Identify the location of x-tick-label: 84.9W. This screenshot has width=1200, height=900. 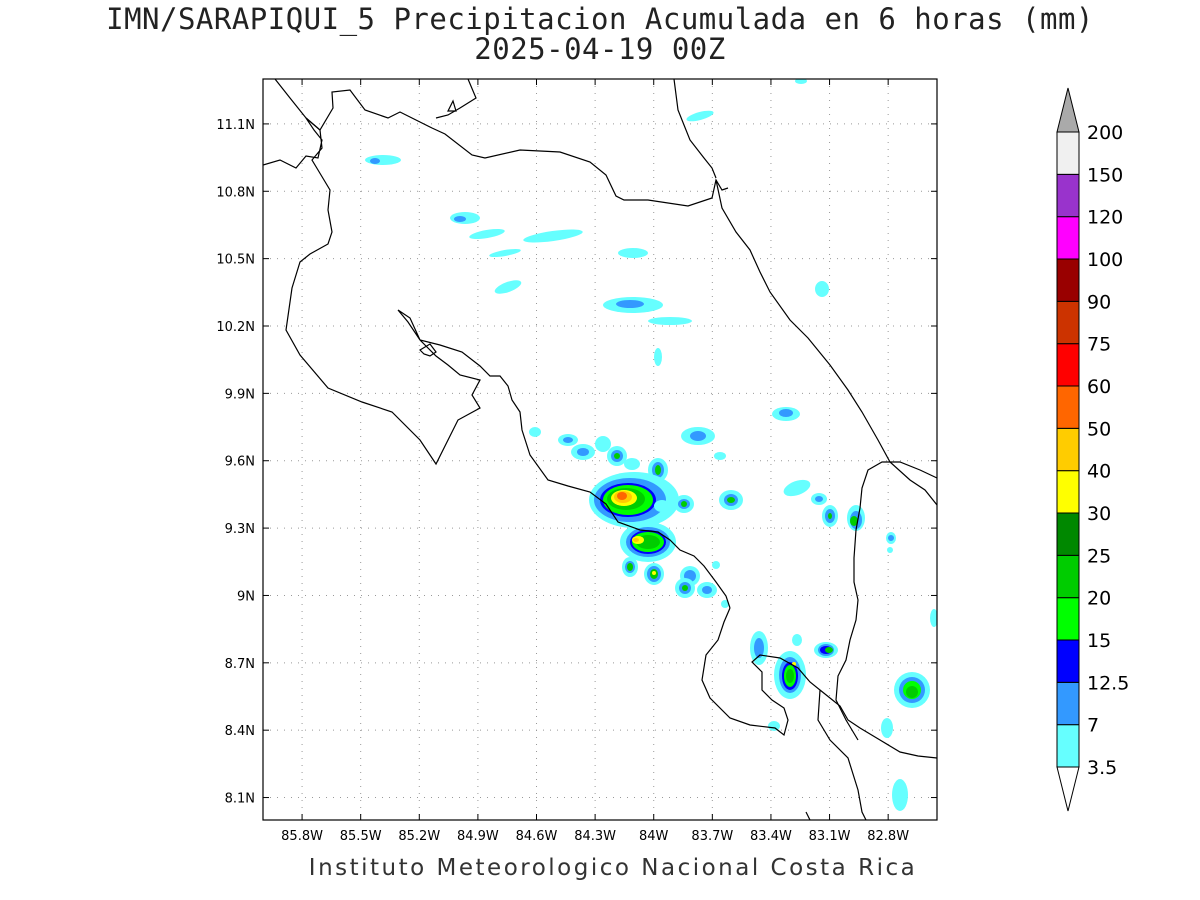
(478, 836).